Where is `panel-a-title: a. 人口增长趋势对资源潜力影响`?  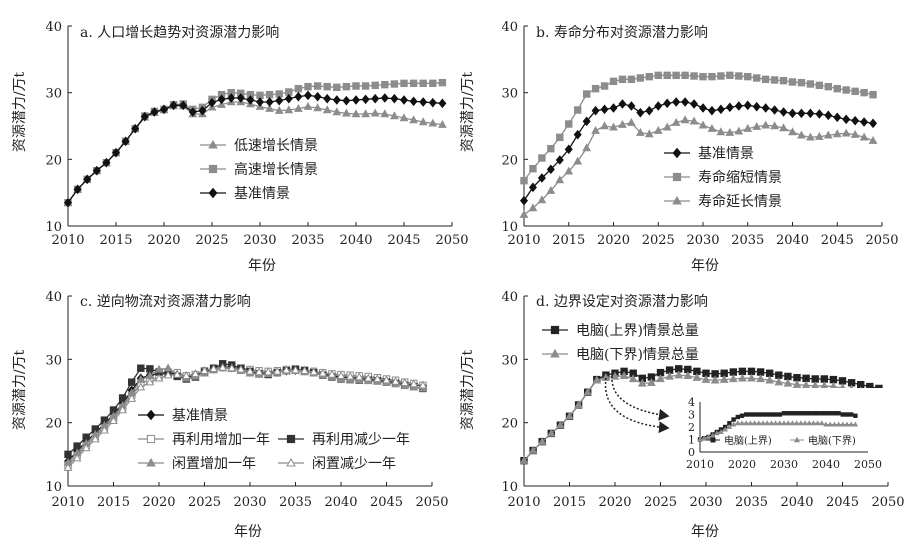 panel-a-title: a. 人口增长趋势对资源潜力影响 is located at coordinates (179, 33).